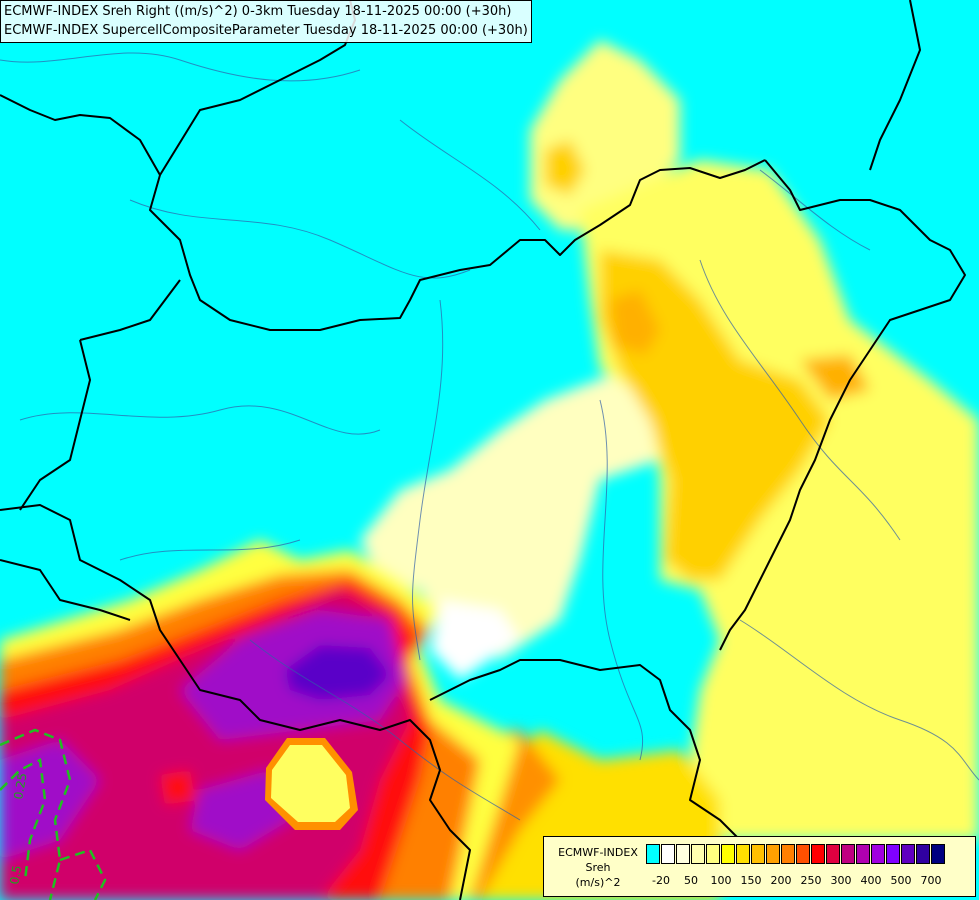 Image resolution: width=979 pixels, height=900 pixels. What do you see at coordinates (510, 517) in the screenshot?
I see `field-pale-central` at bounding box center [510, 517].